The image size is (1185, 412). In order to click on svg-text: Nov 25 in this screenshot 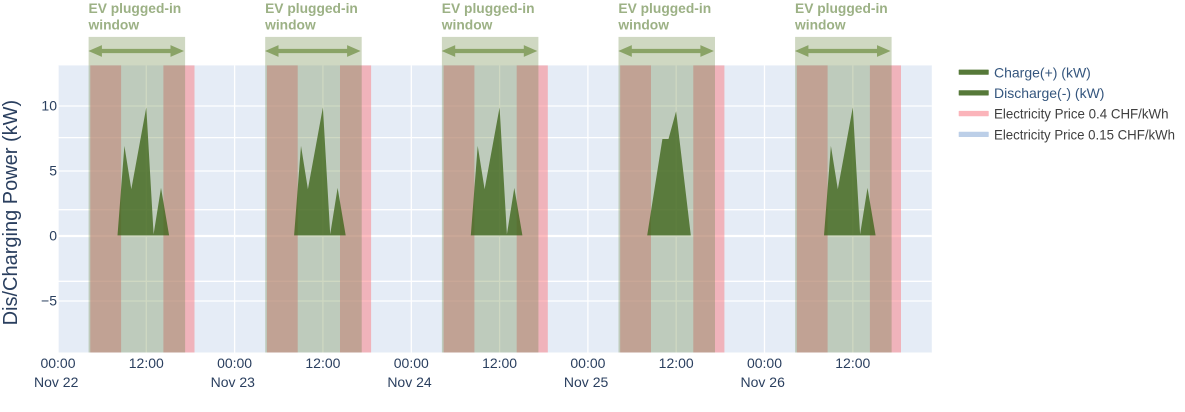, I will do `click(586, 382)`.